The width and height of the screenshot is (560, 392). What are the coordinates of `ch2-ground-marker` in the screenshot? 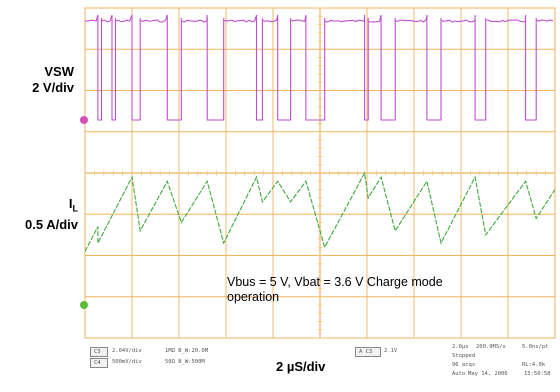 It's located at (84, 305).